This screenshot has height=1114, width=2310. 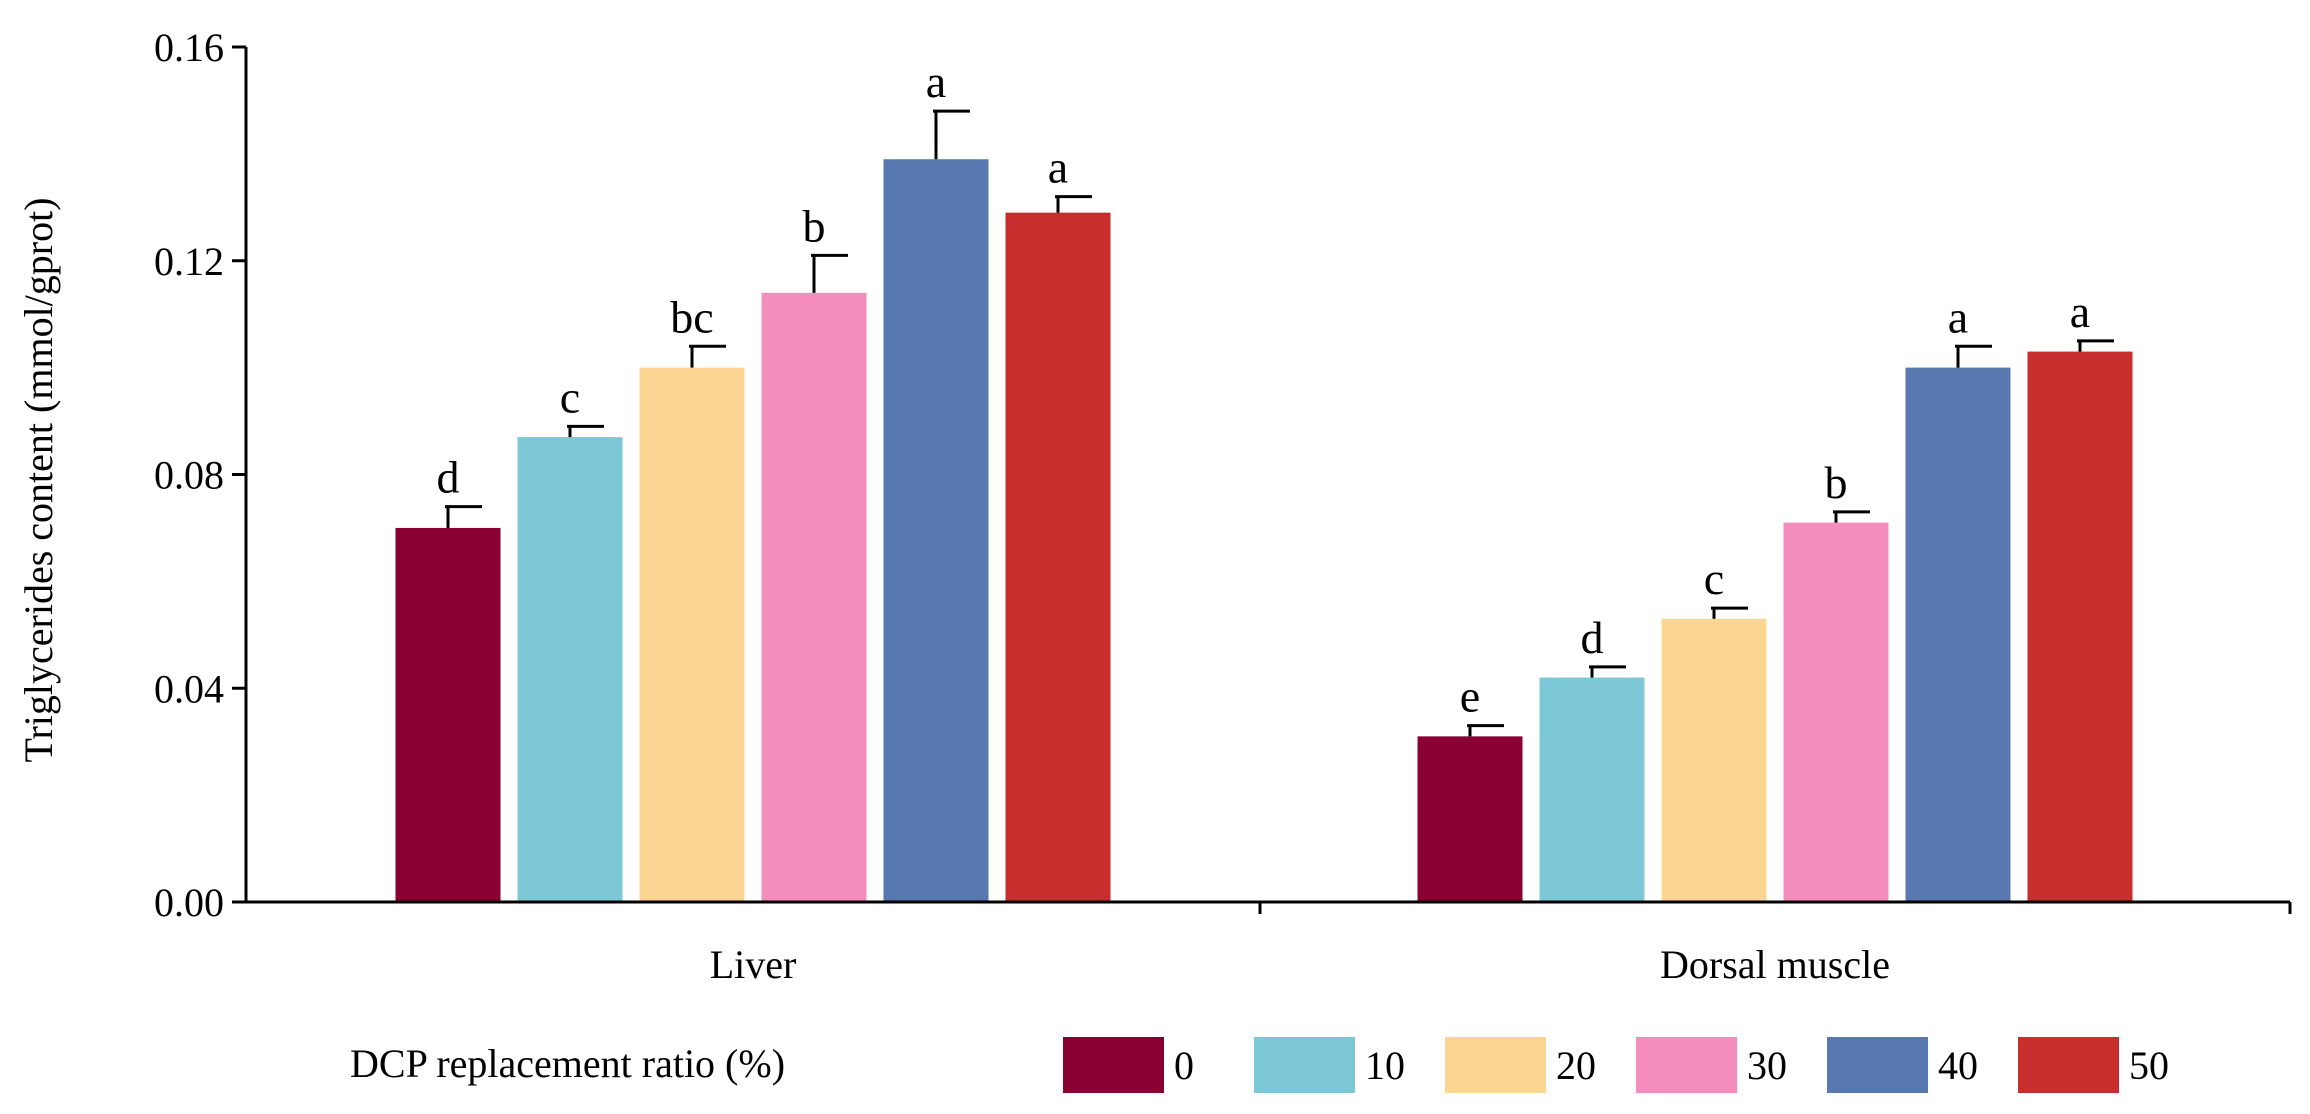 What do you see at coordinates (1385, 1065) in the screenshot?
I see `legend-label: 10` at bounding box center [1385, 1065].